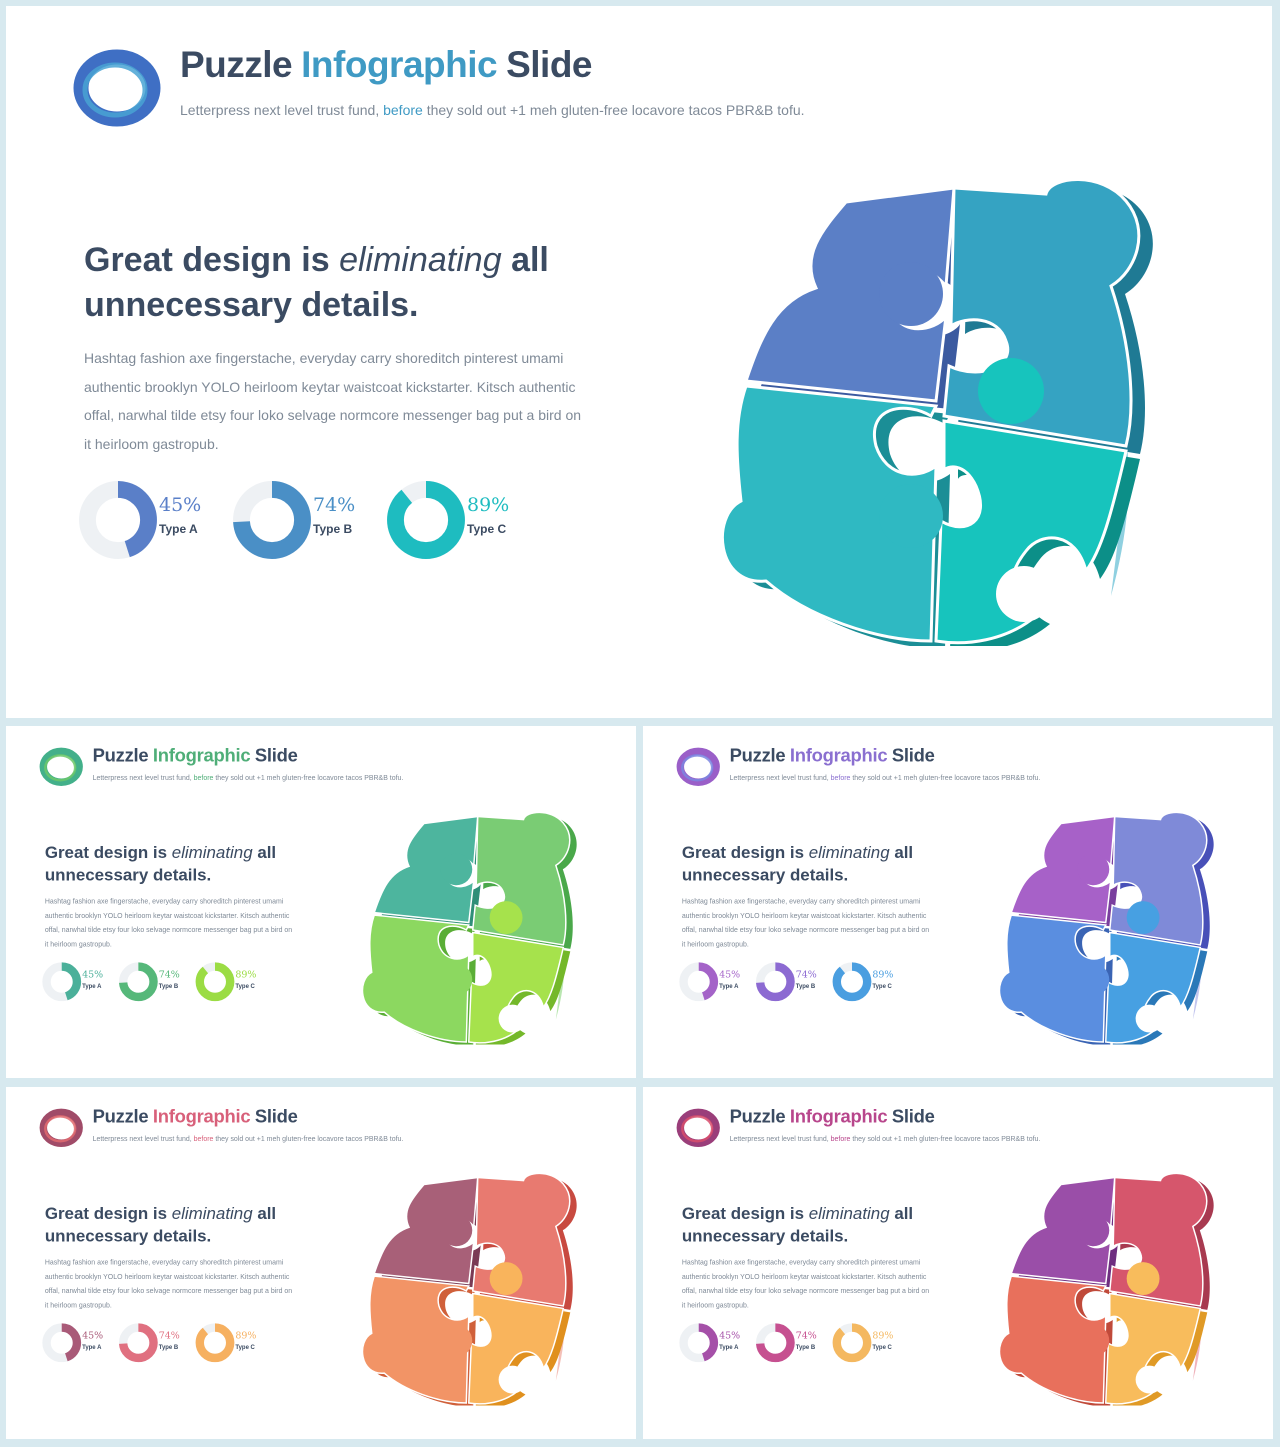 The image size is (1280, 1447). Describe the element at coordinates (61, 1127) in the screenshot. I see `ring-logo-icon` at that location.